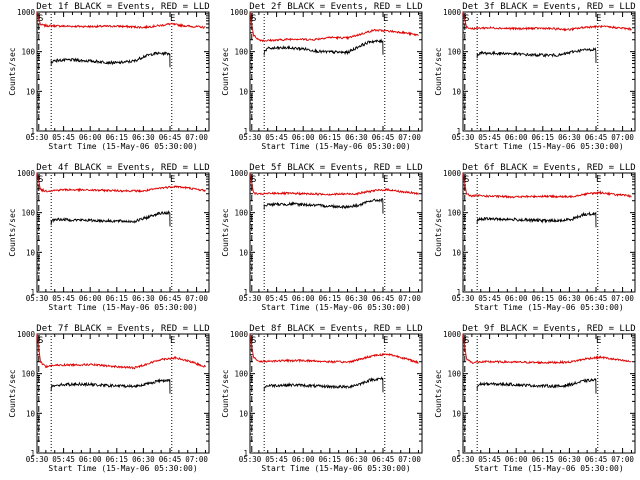  Describe the element at coordinates (335, 7) in the screenshot. I see `chart-title: Det 2f BLACK = Events, RED = LLD` at that location.